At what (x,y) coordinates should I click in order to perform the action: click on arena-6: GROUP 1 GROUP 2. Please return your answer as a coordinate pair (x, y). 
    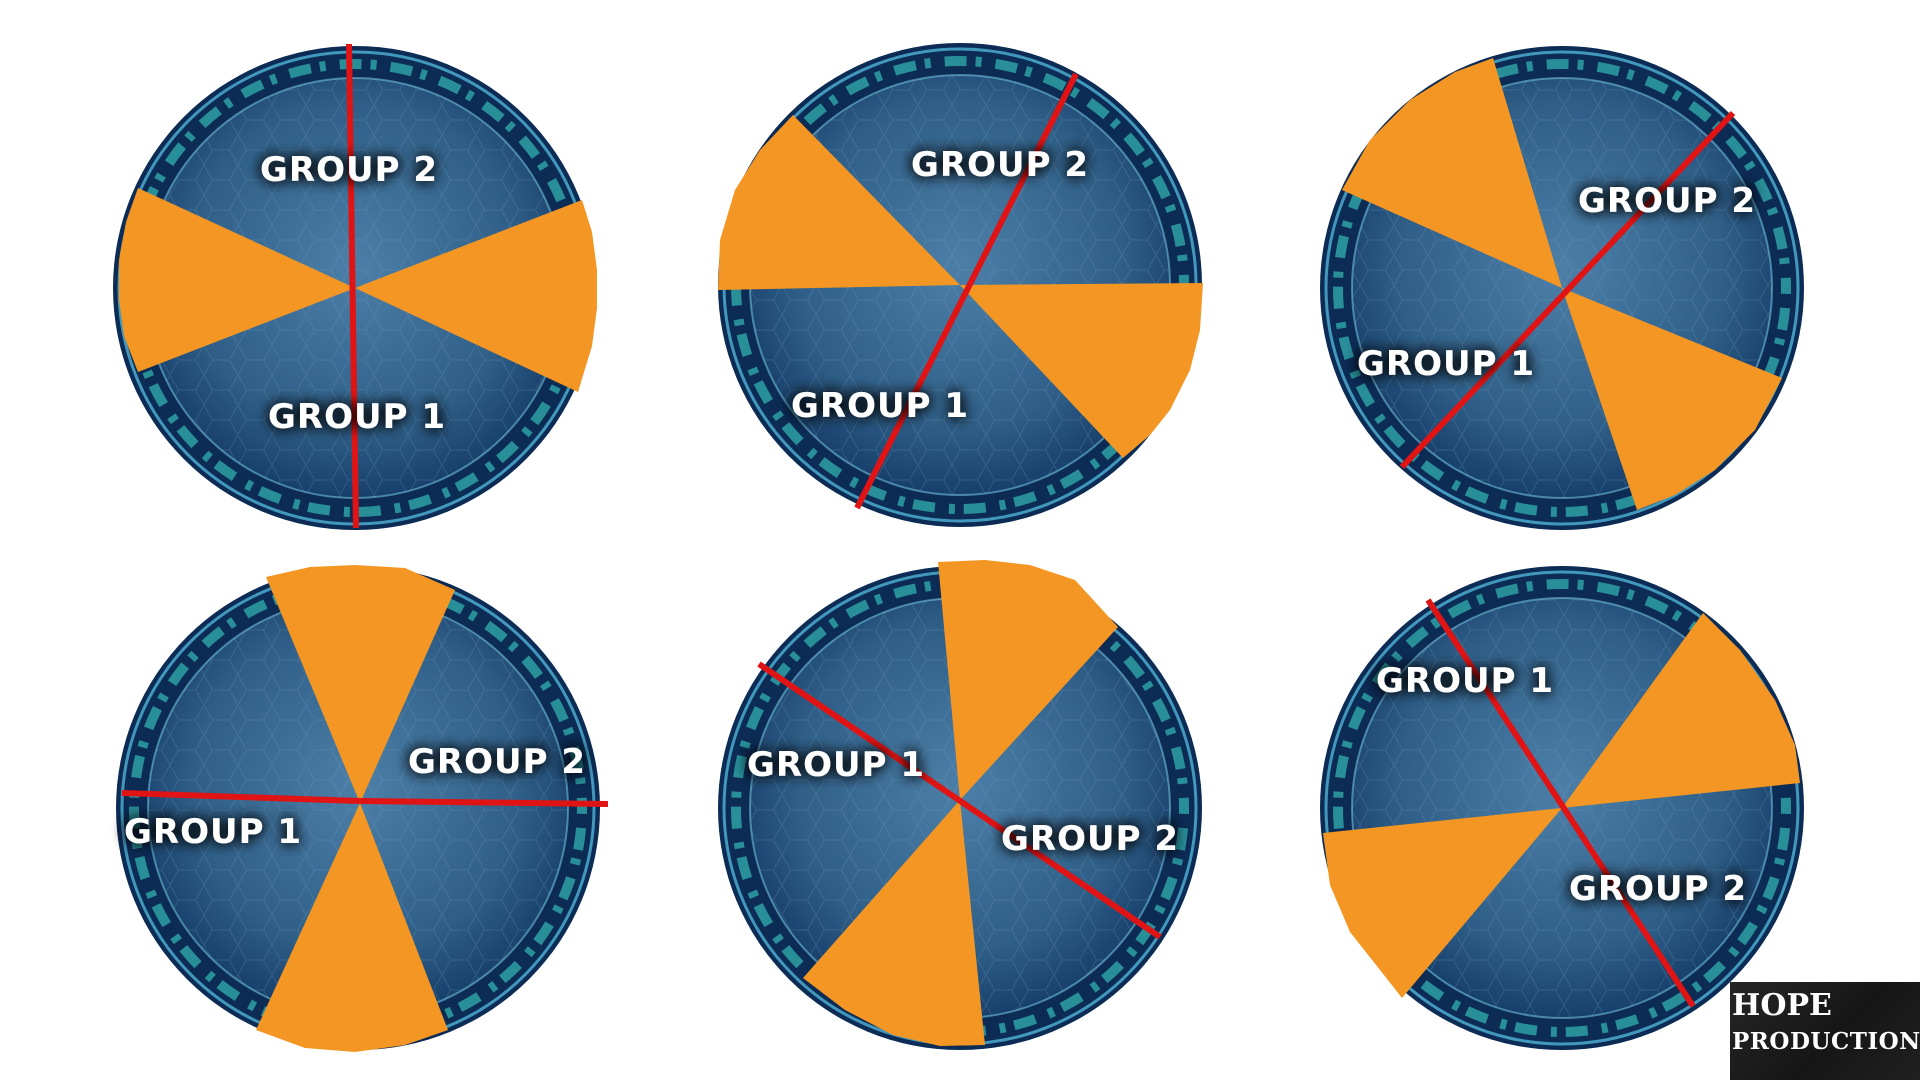
    Looking at the image, I should click on (1562, 808).